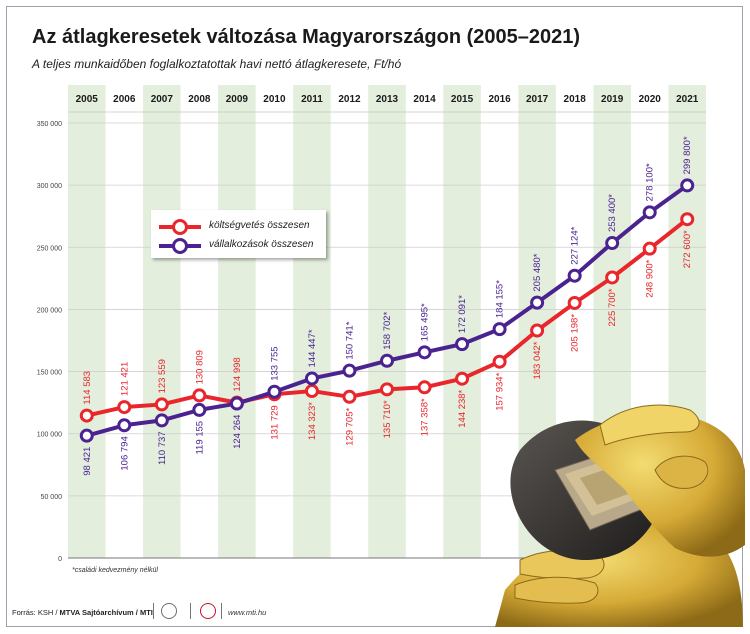 The height and width of the screenshot is (634, 750). Describe the element at coordinates (274, 422) in the screenshot. I see `data-label: 131 729` at that location.